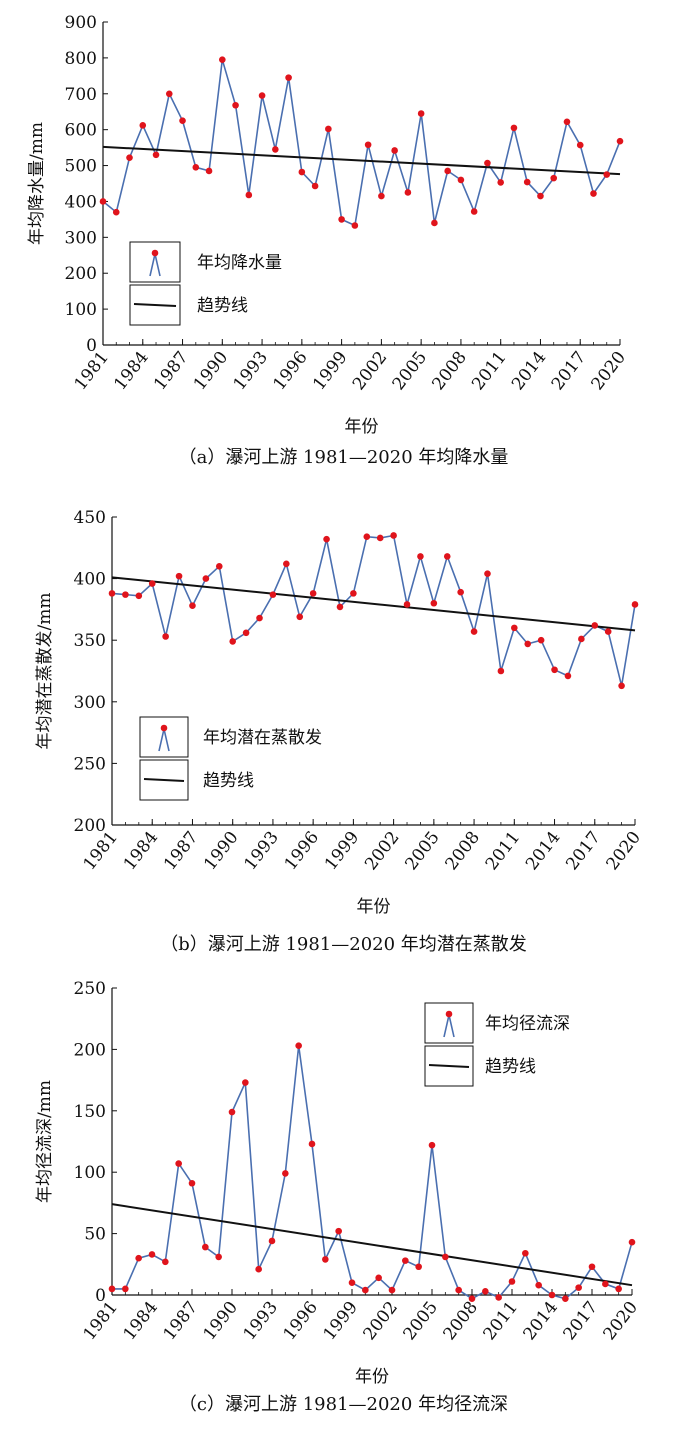 The height and width of the screenshot is (1429, 687). I want to click on x-tick-label: 1981, so click(101, 1321).